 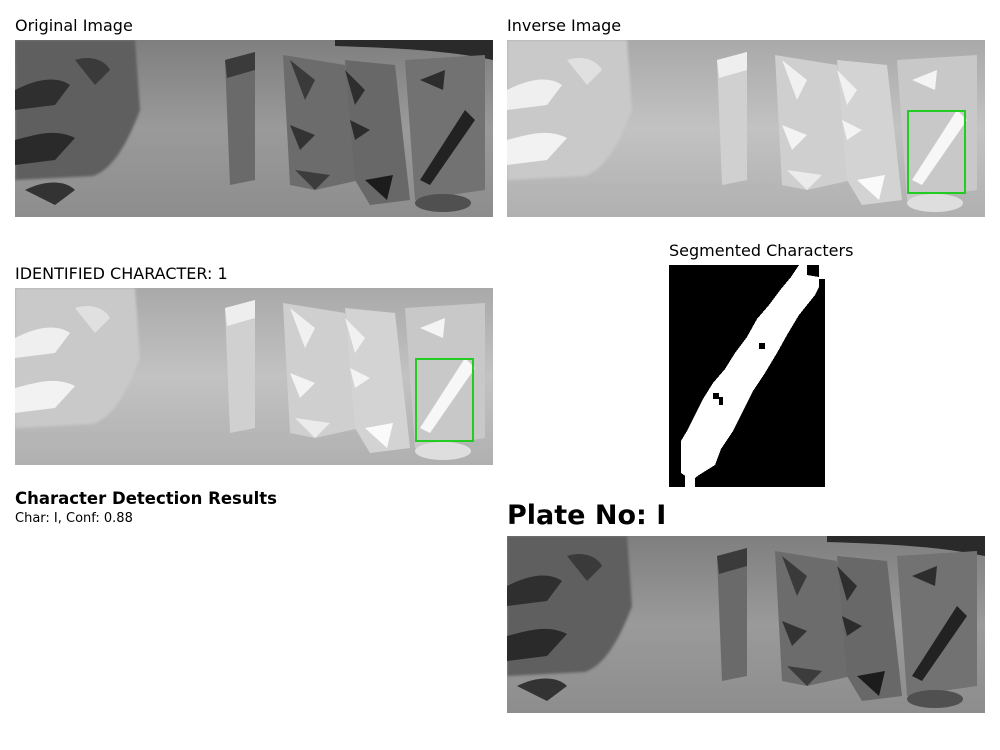 What do you see at coordinates (746, 128) in the screenshot?
I see `inverse-image` at bounding box center [746, 128].